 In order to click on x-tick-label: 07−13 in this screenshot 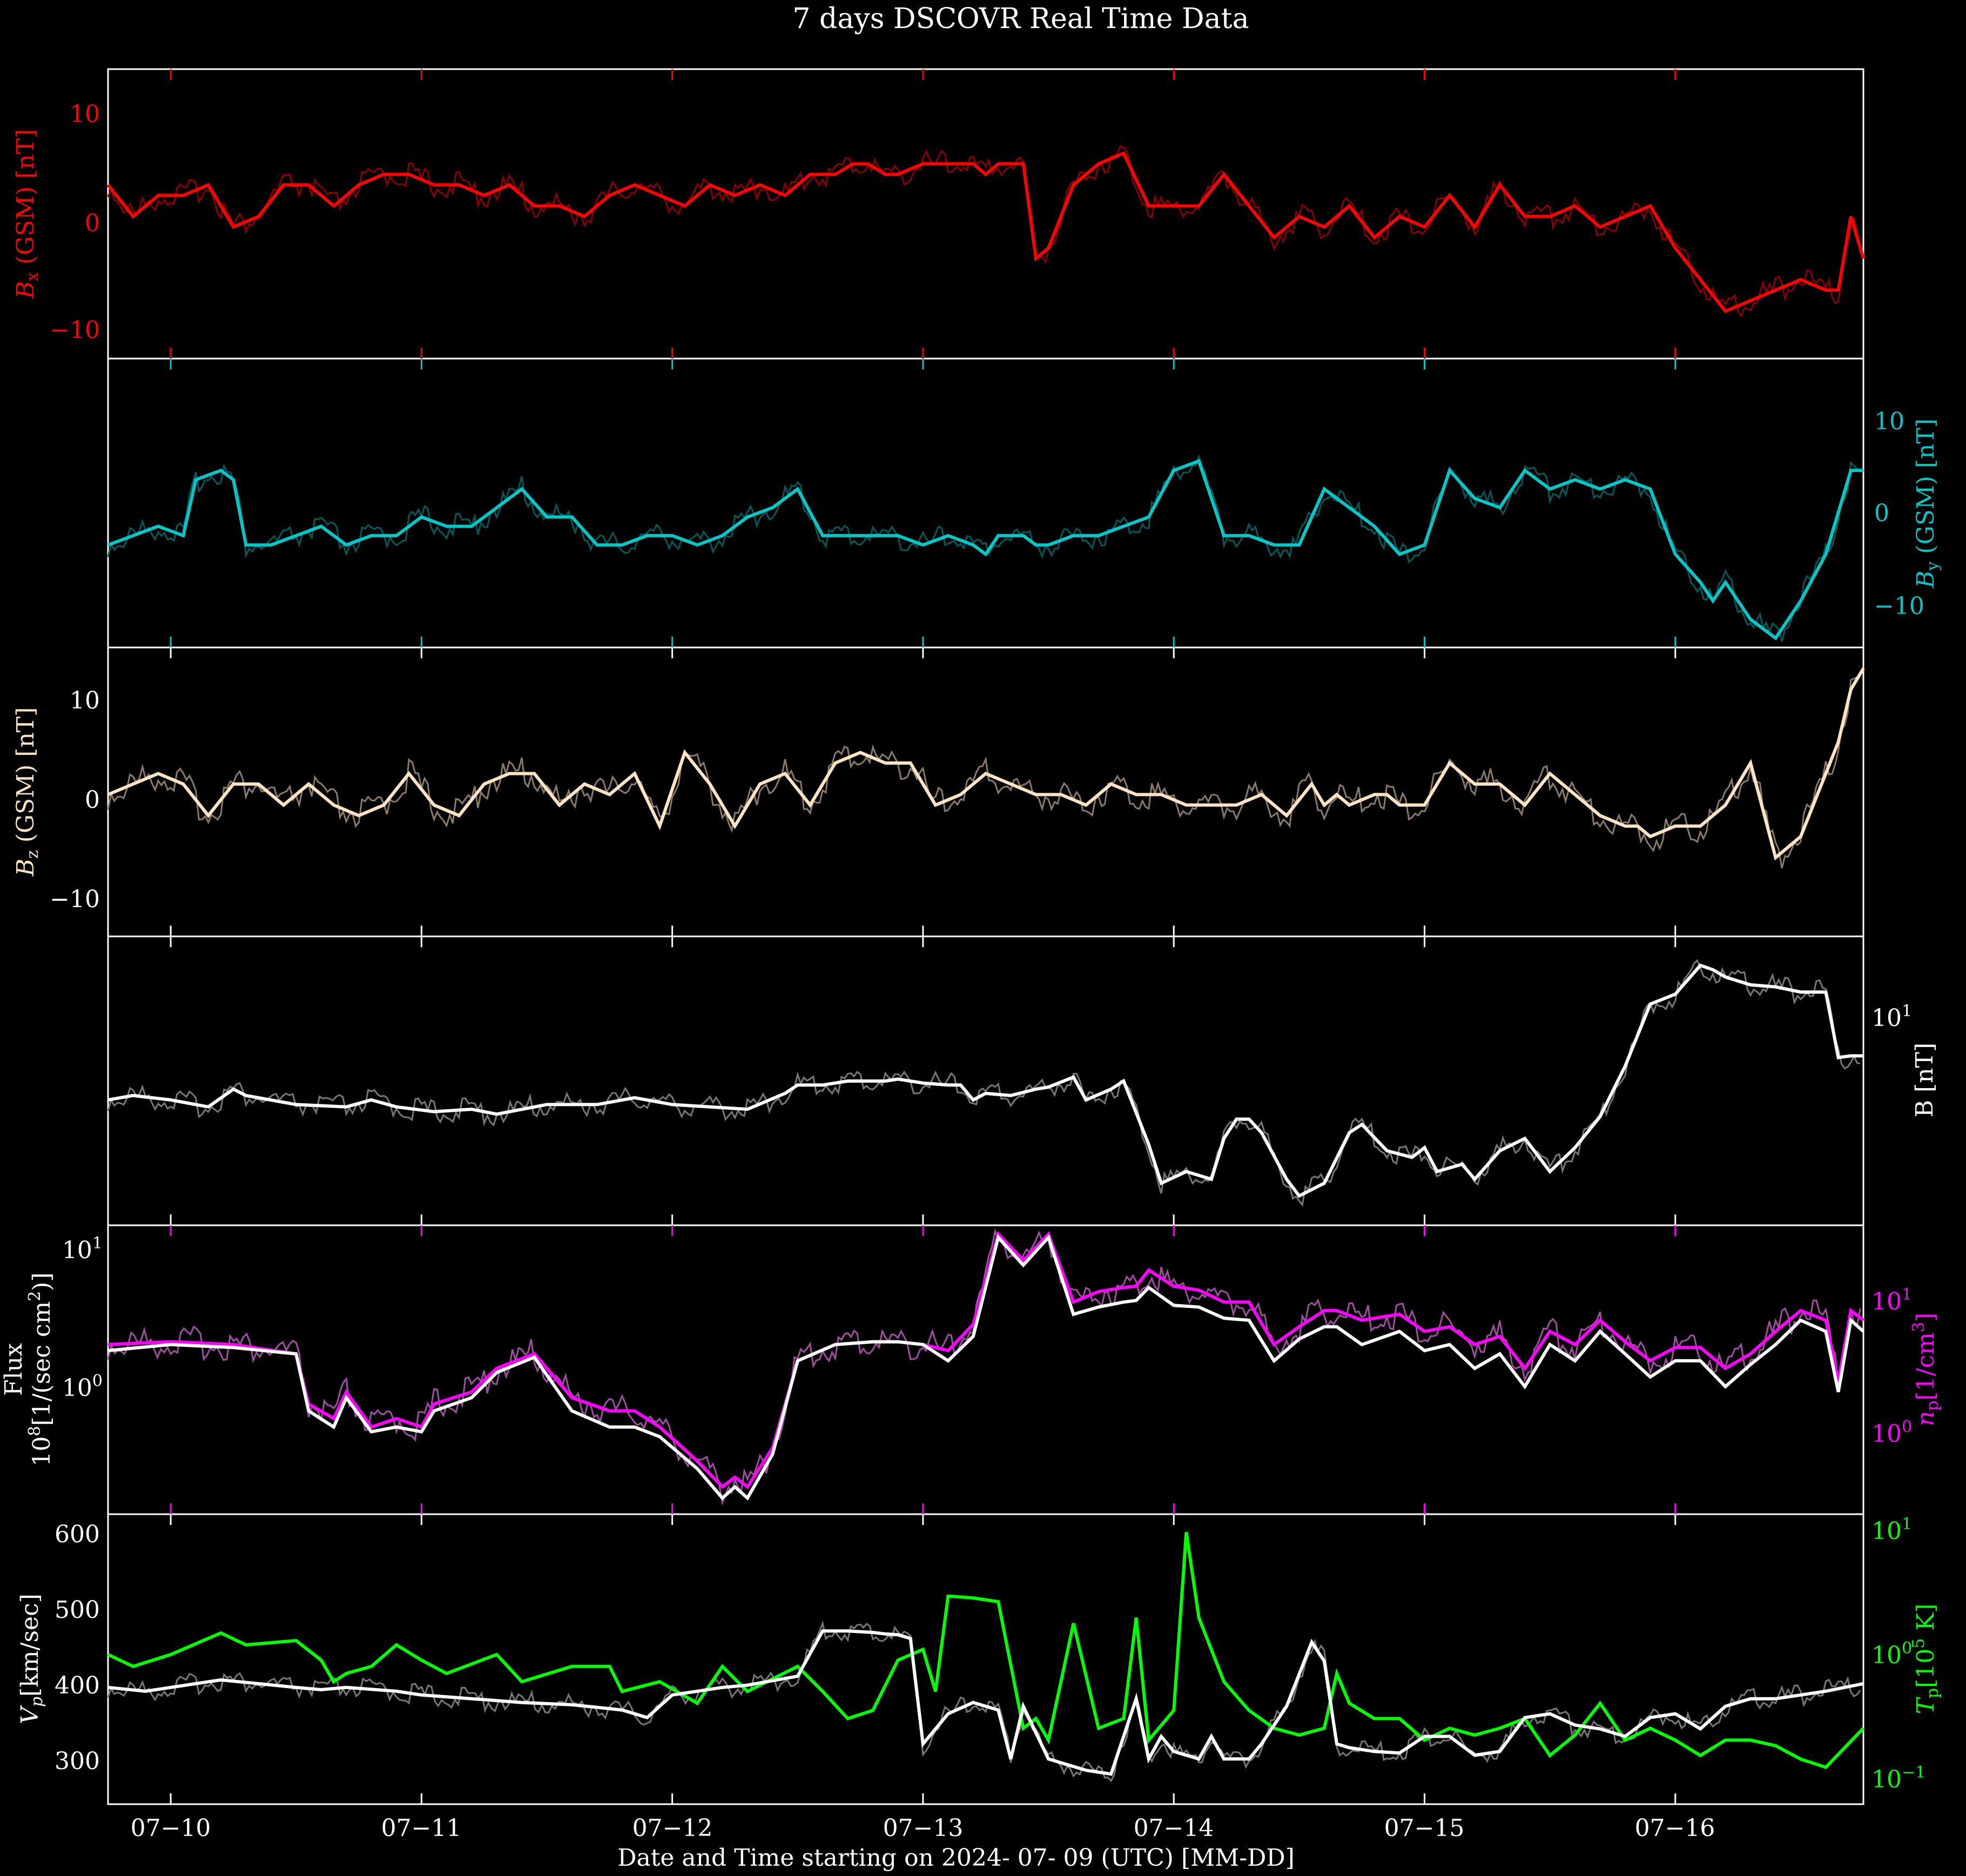, I will do `click(923, 1828)`.